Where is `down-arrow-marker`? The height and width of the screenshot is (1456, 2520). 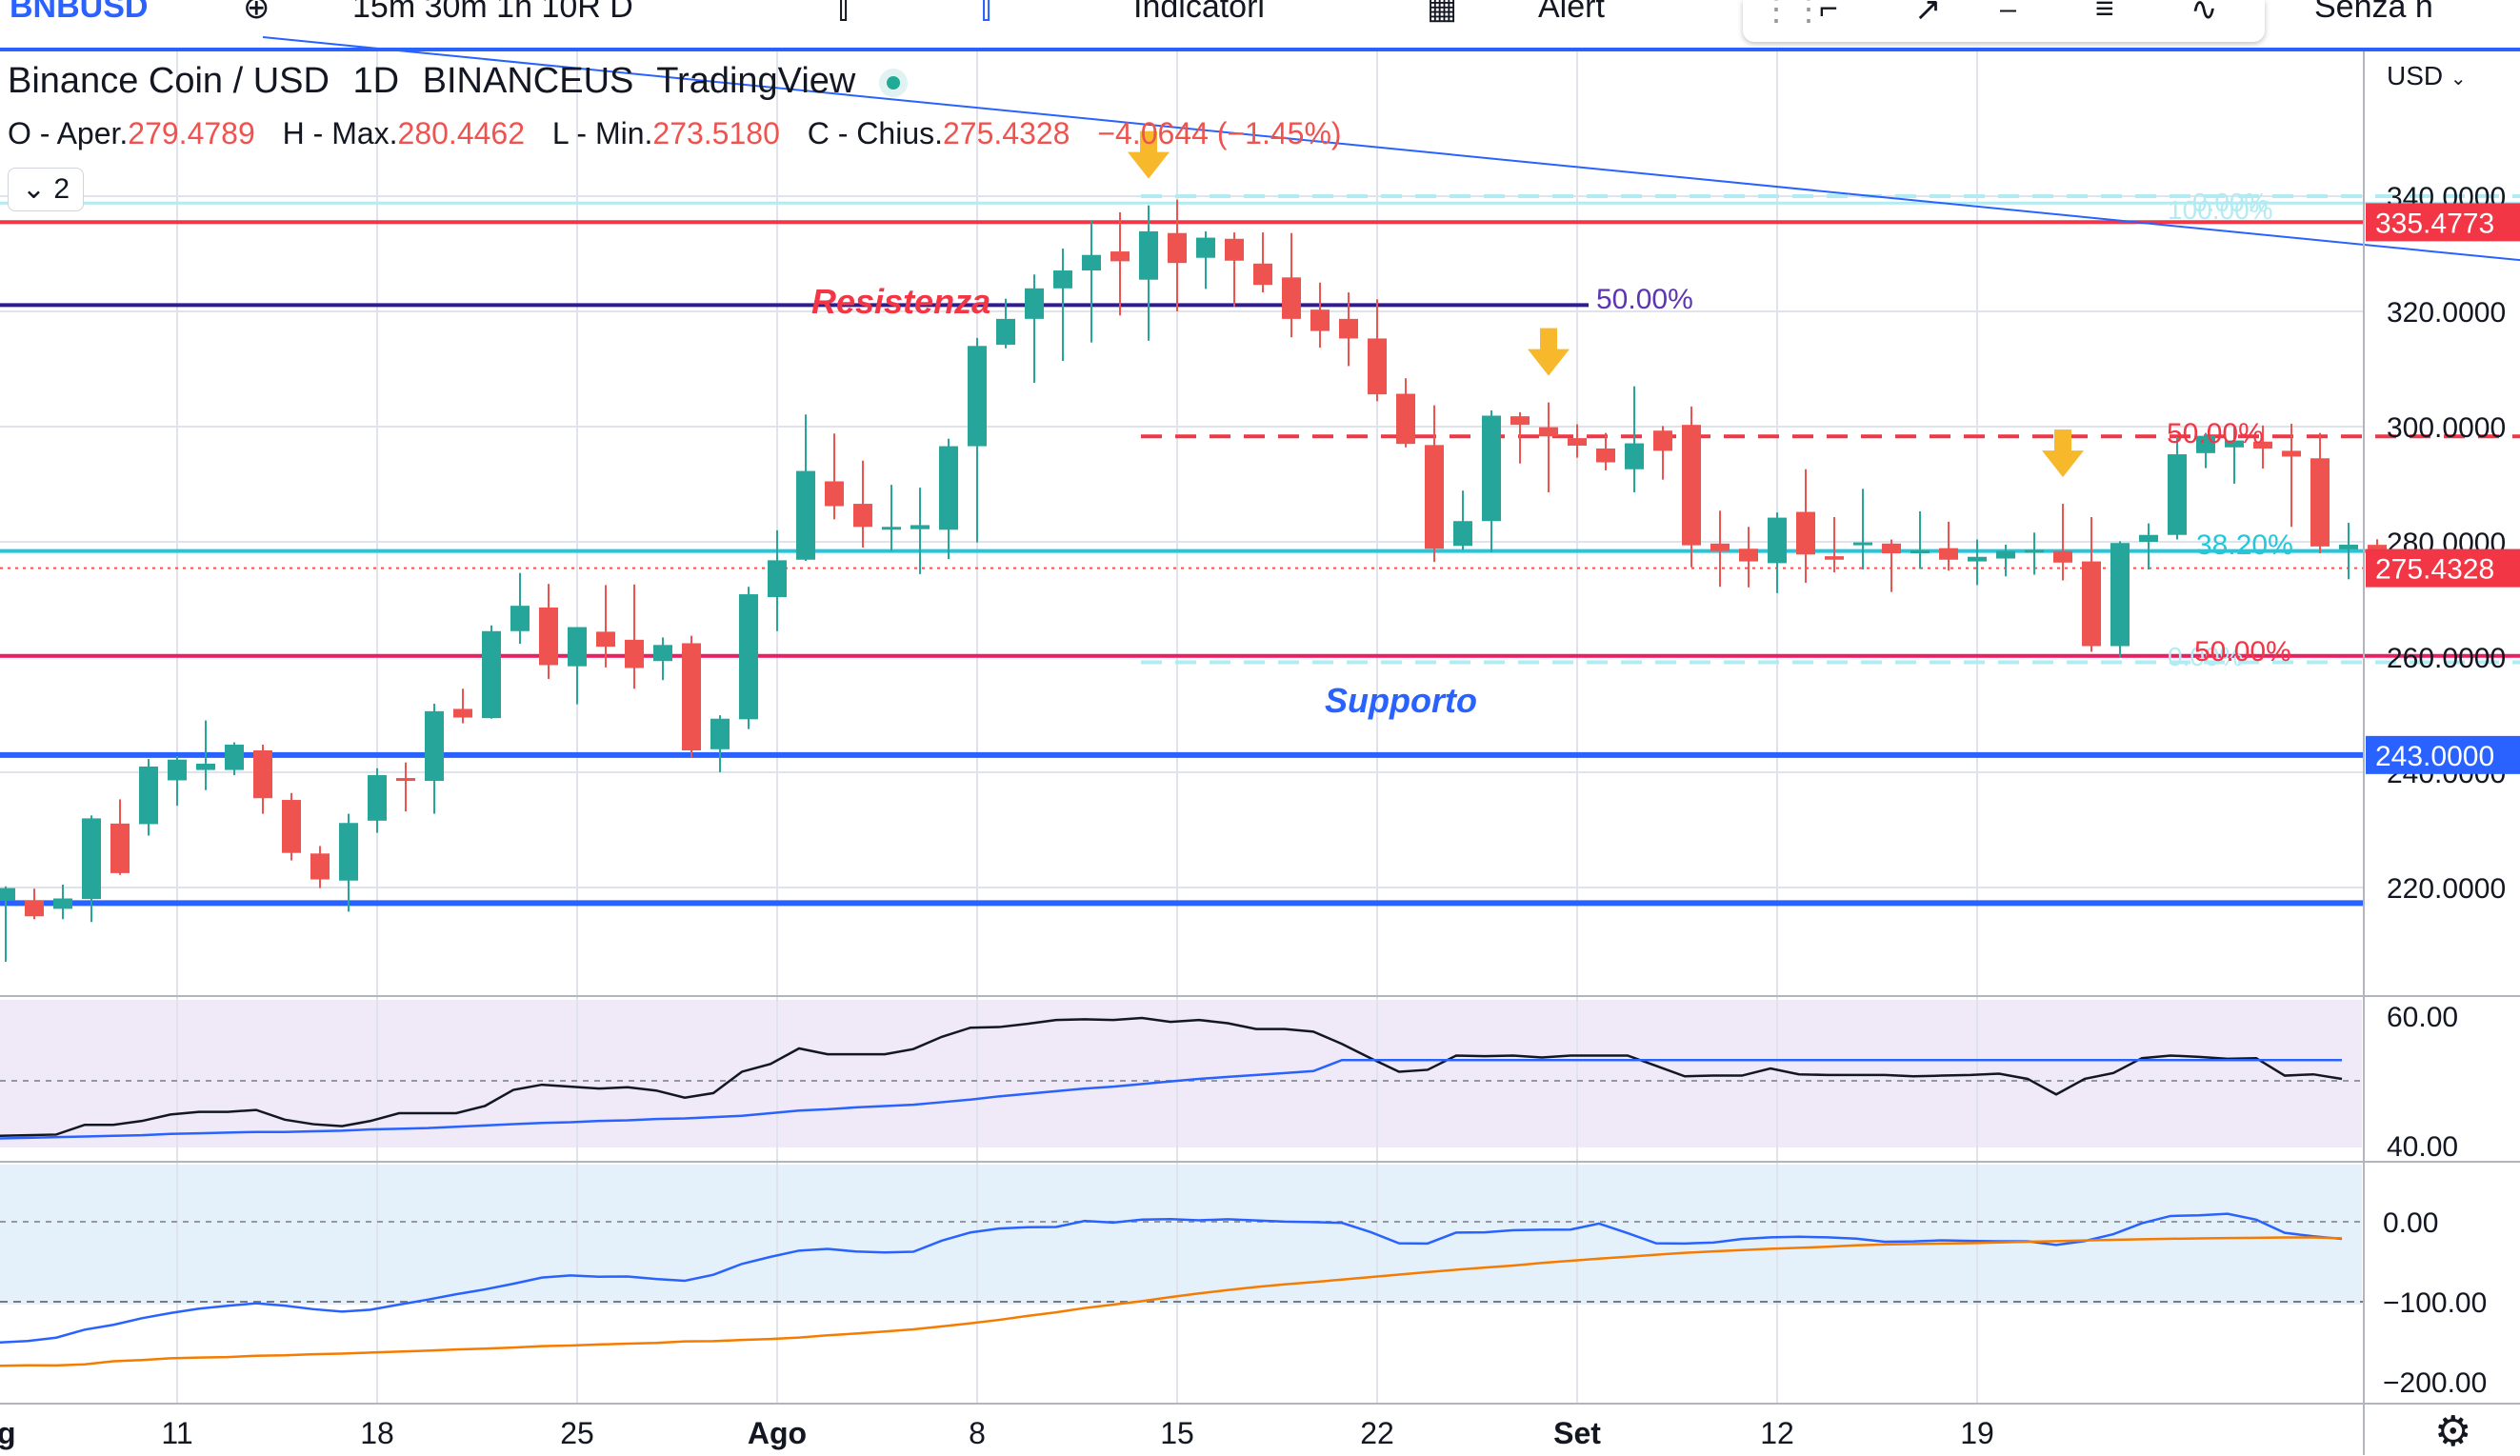
down-arrow-marker is located at coordinates (1549, 352).